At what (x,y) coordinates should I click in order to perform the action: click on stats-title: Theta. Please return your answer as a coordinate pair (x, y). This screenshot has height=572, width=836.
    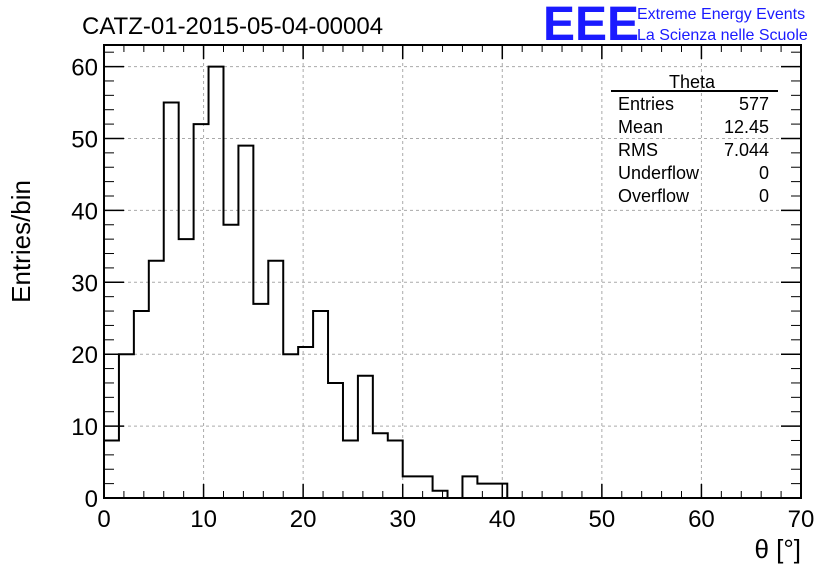
    Looking at the image, I should click on (692, 82).